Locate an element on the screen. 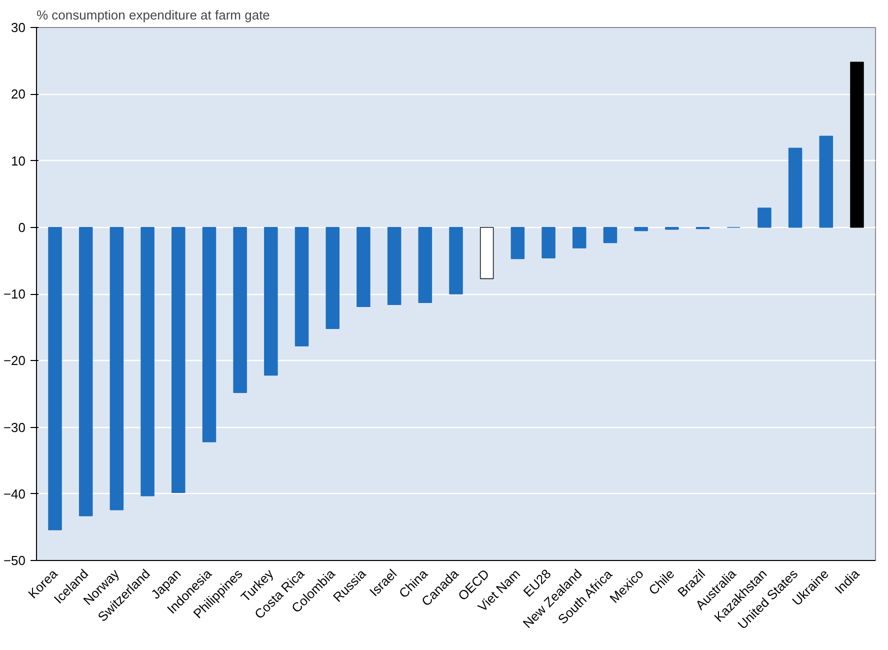 The height and width of the screenshot is (650, 888). y-tick-label: −50 is located at coordinates (14, 560).